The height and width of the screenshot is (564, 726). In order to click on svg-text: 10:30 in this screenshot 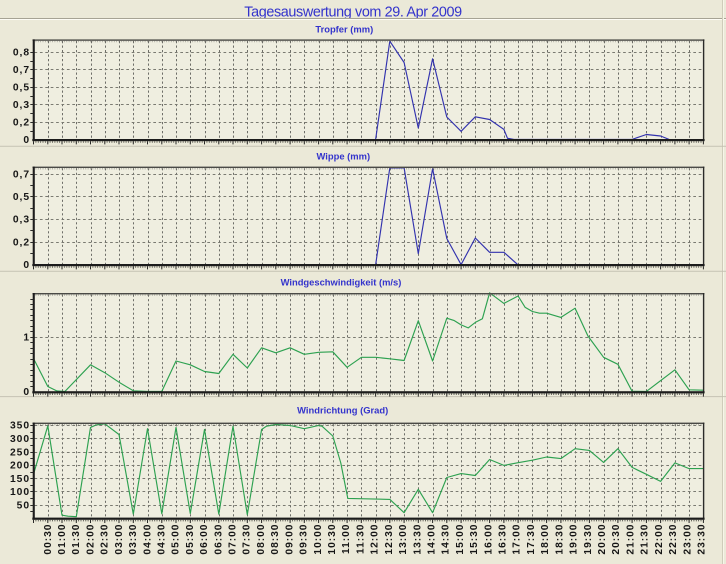, I will do `click(332, 539)`.